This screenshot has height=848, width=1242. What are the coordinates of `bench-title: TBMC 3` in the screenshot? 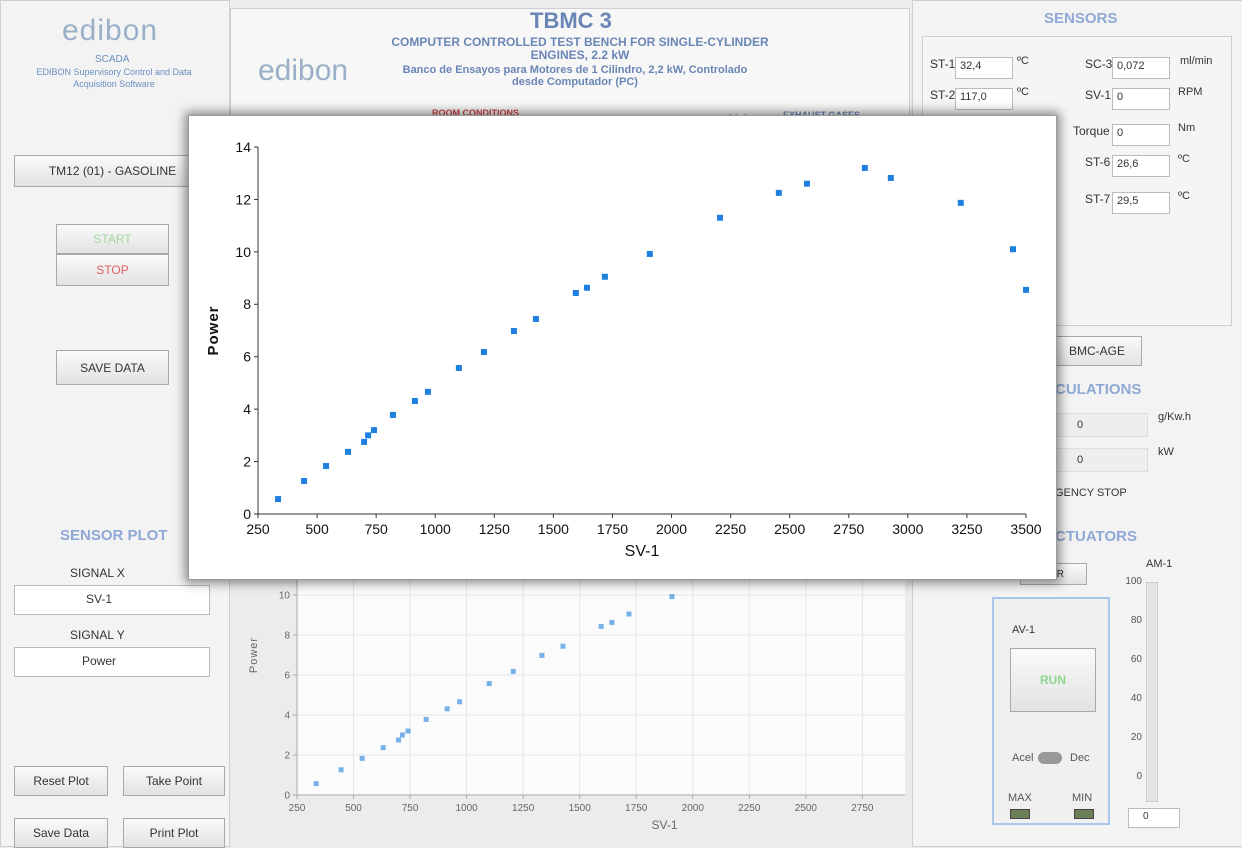 It's located at (571, 20).